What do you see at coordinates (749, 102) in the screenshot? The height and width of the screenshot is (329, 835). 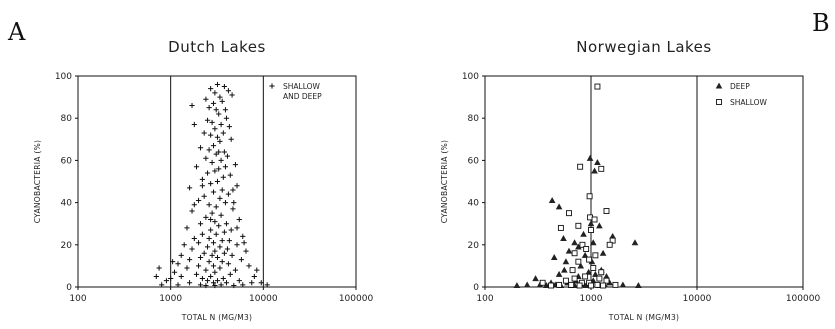 I see `legend-label: SHALLOW` at bounding box center [749, 102].